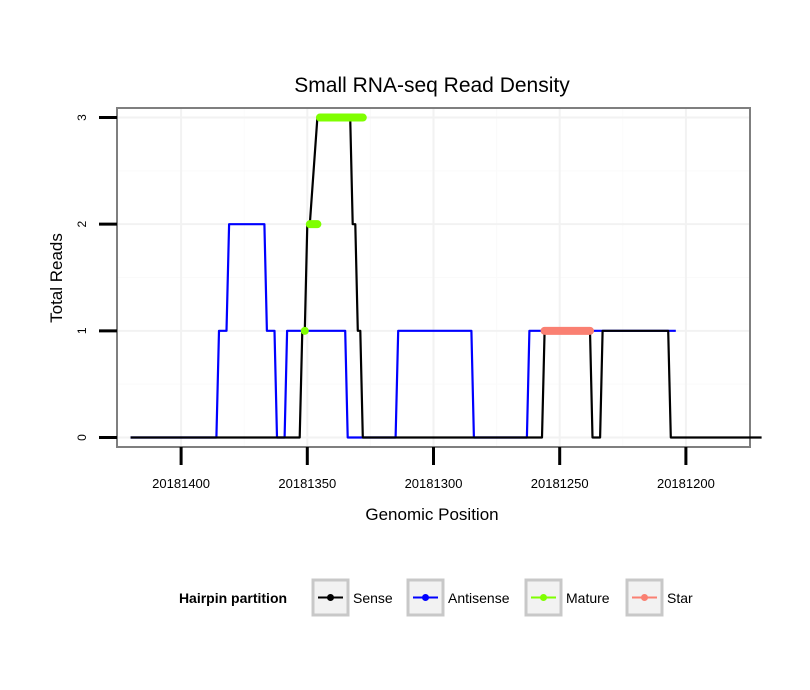 The image size is (810, 690). What do you see at coordinates (434, 483) in the screenshot?
I see `x-tick-label: 20181300` at bounding box center [434, 483].